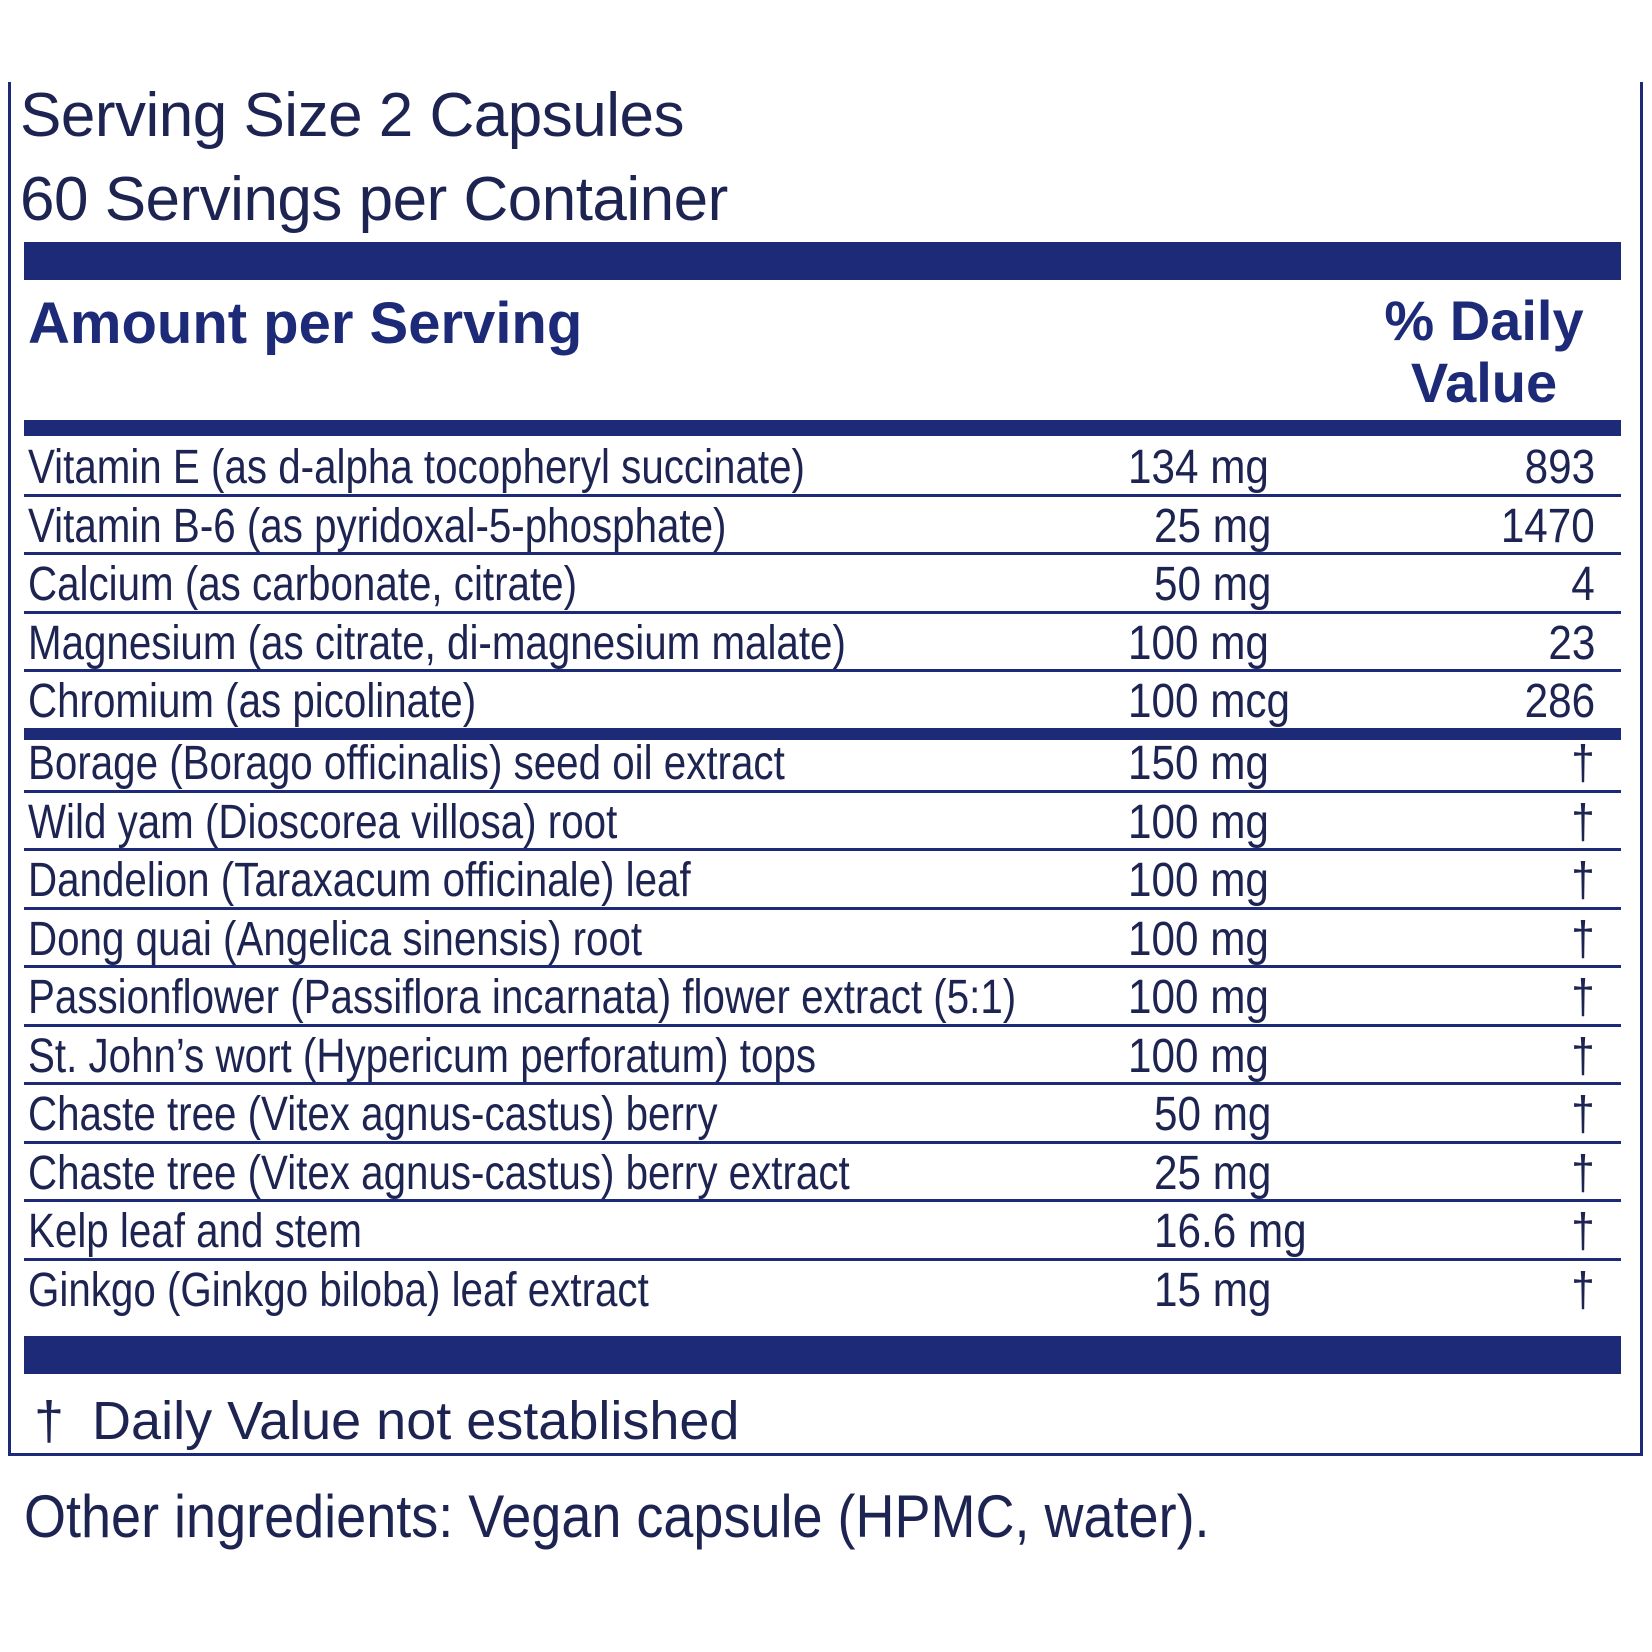 This screenshot has height=1652, width=1652. I want to click on nutrient-row: Wild yam (Dioscorea villosa) root 100 mg †, so click(822, 822).